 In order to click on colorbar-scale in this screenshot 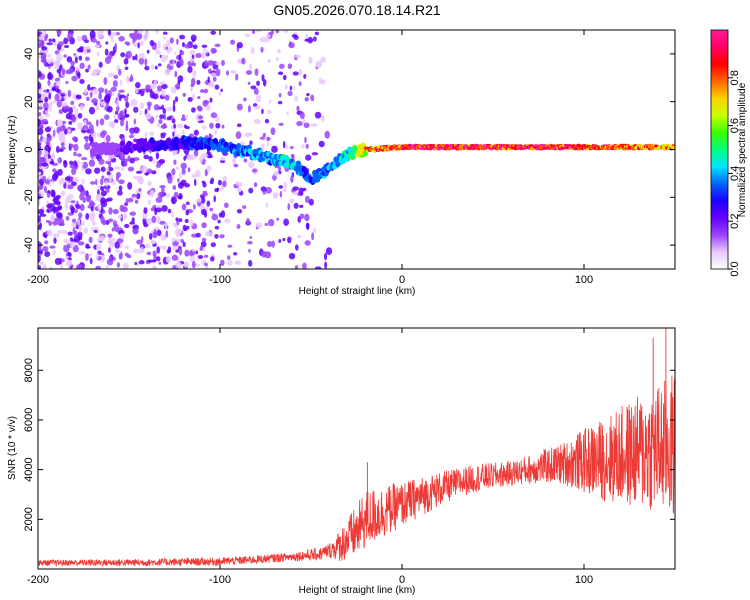, I will do `click(719, 149)`.